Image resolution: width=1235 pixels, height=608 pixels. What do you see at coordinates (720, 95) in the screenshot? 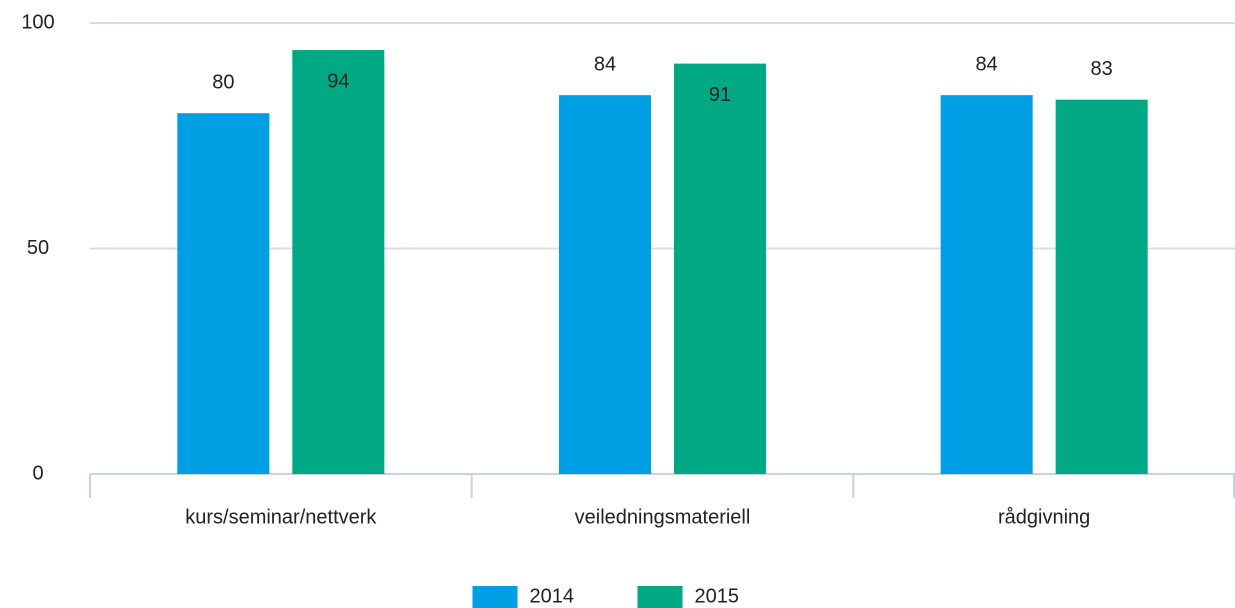
I see `data-label: 91` at bounding box center [720, 95].